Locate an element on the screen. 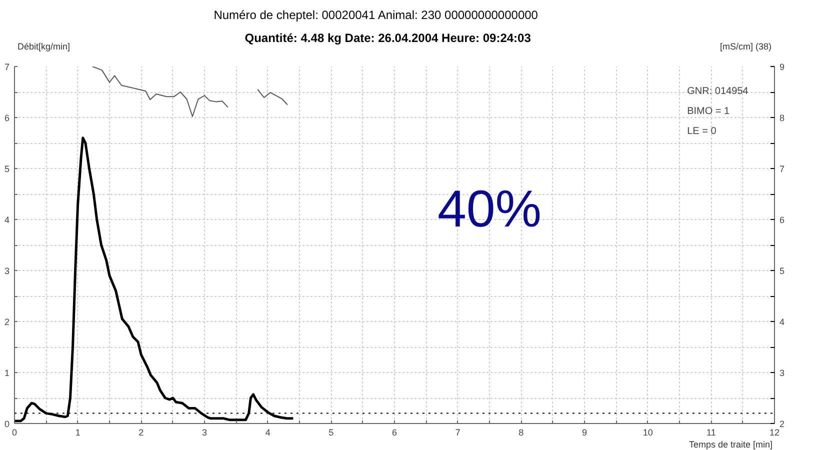  y-tick-label: 1 is located at coordinates (7, 373).